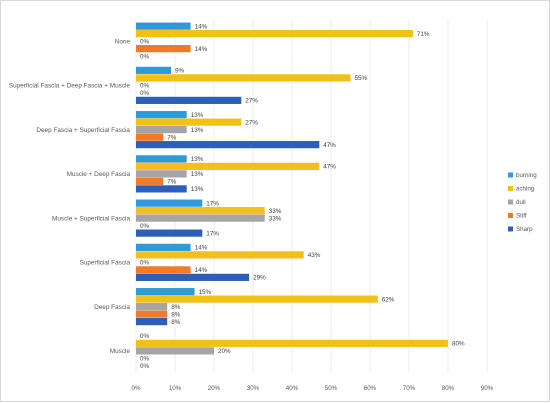 This screenshot has height=403, width=550. Describe the element at coordinates (201, 248) in the screenshot. I see `data-label-superficial-fascia-burning: 14%` at that location.